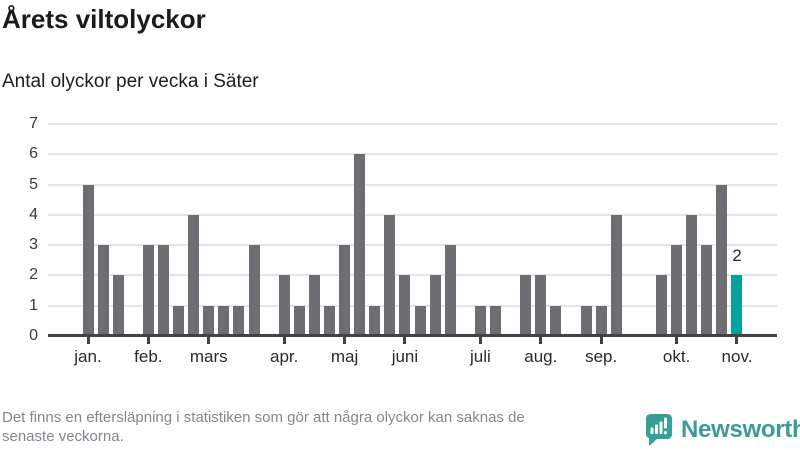 The height and width of the screenshot is (450, 800). What do you see at coordinates (33, 123) in the screenshot?
I see `y-axis-label: 7` at bounding box center [33, 123].